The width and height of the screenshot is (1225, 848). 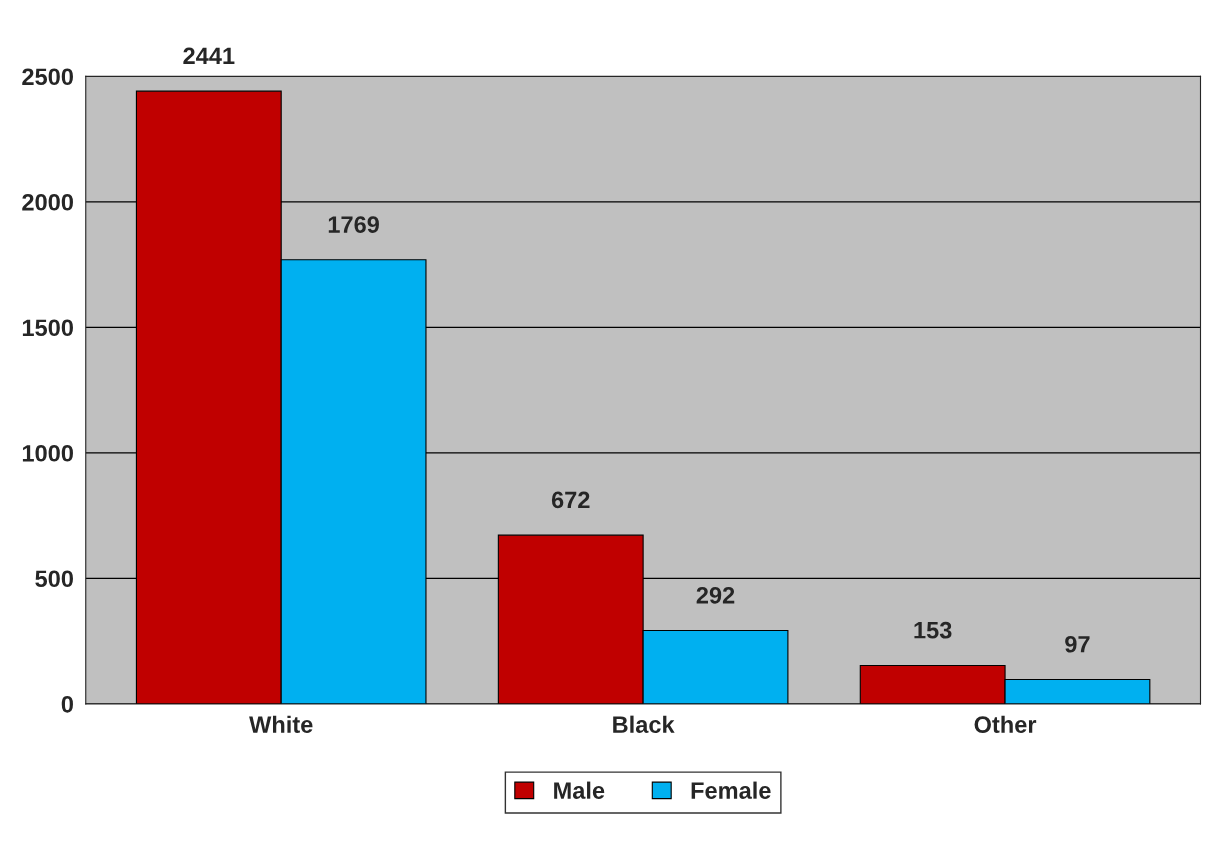 I want to click on data-label: 97, so click(x=1077, y=644).